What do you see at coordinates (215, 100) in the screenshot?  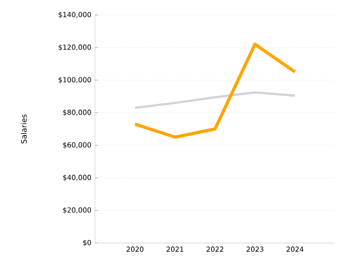 I see `line-series` at bounding box center [215, 100].